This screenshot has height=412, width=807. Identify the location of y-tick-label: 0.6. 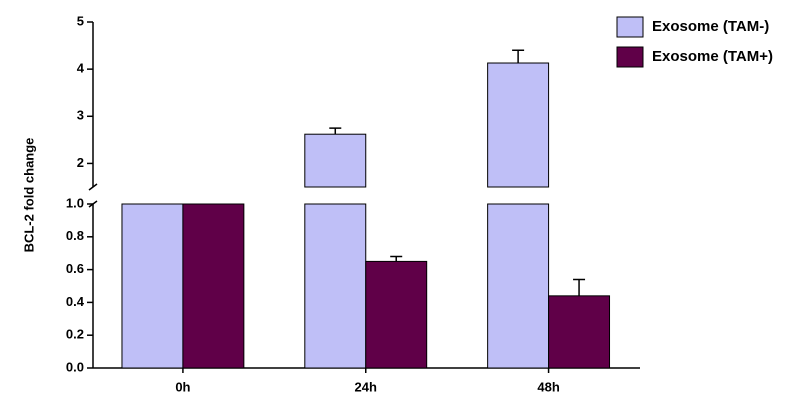
(75, 268).